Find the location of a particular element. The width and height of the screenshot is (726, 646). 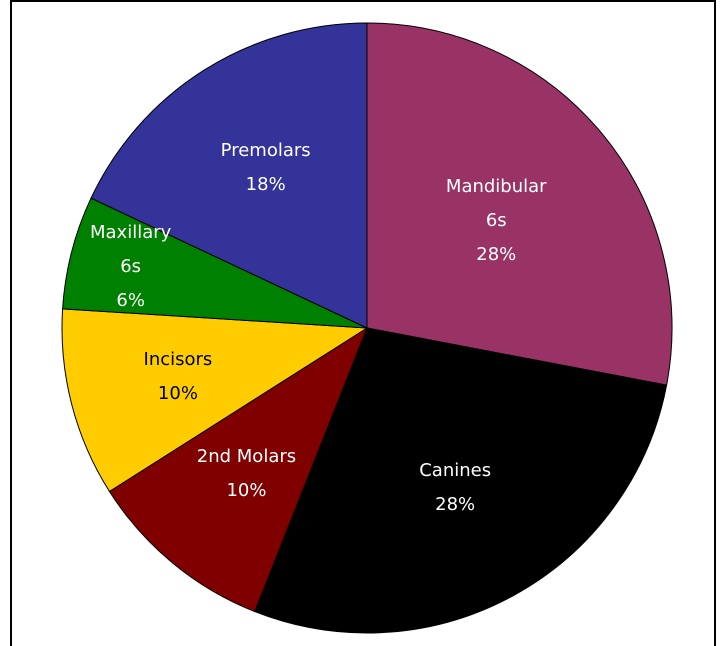

value-label: 18% is located at coordinates (265, 185).